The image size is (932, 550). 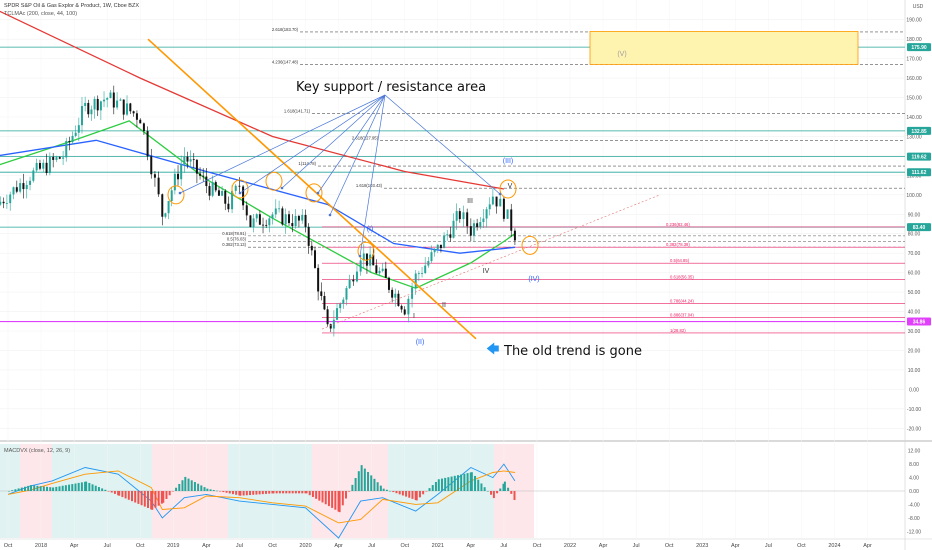 I want to click on time-tick-label: 2021, so click(x=438, y=546).